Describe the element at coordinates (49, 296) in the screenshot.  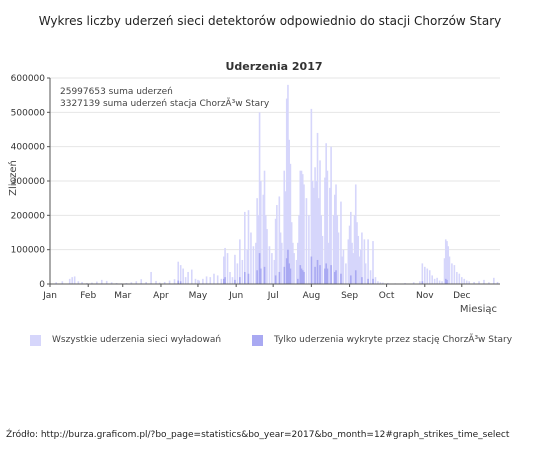
I see `x-tick-label: Jan` at that location.